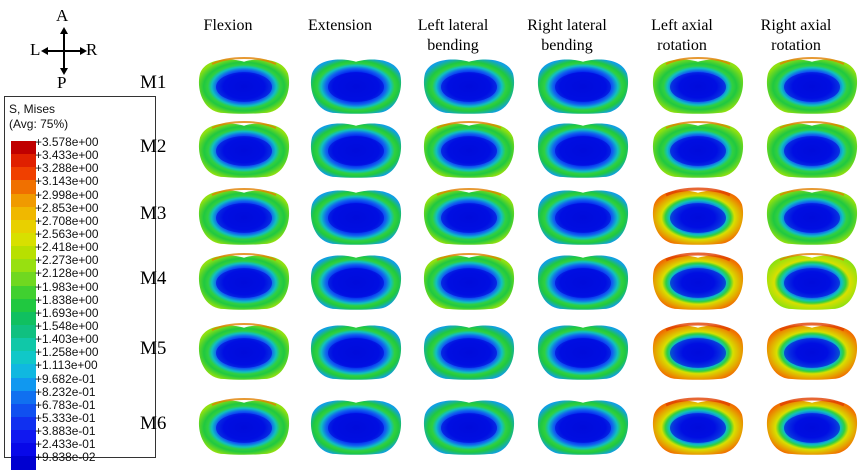 The height and width of the screenshot is (471, 858). What do you see at coordinates (453, 36) in the screenshot?
I see `column-header: Left lateral bending` at bounding box center [453, 36].